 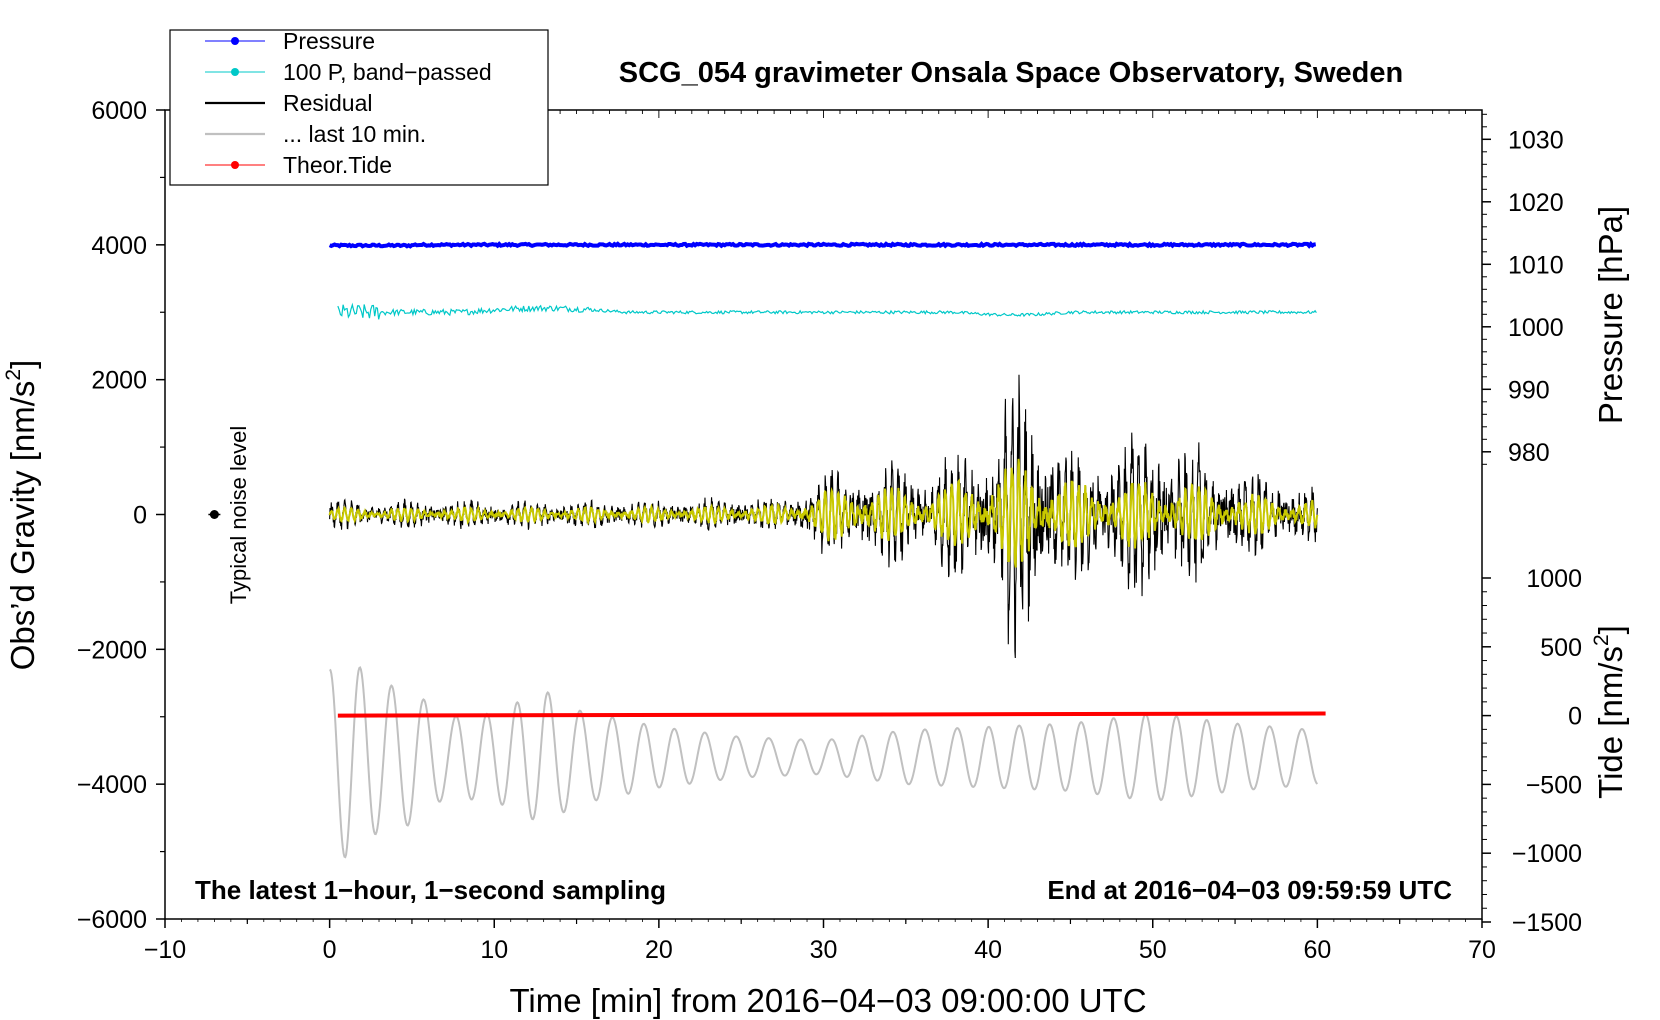 I want to click on x-tick-label: −10, so click(x=165, y=950).